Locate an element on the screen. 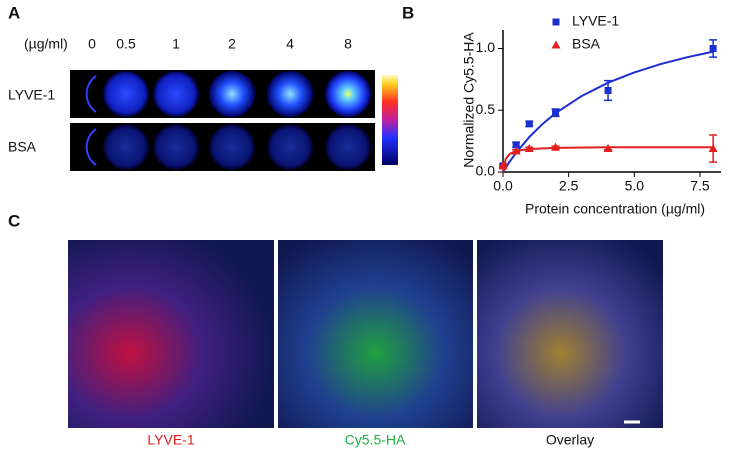  image-label: LYVE-1 is located at coordinates (170, 440).